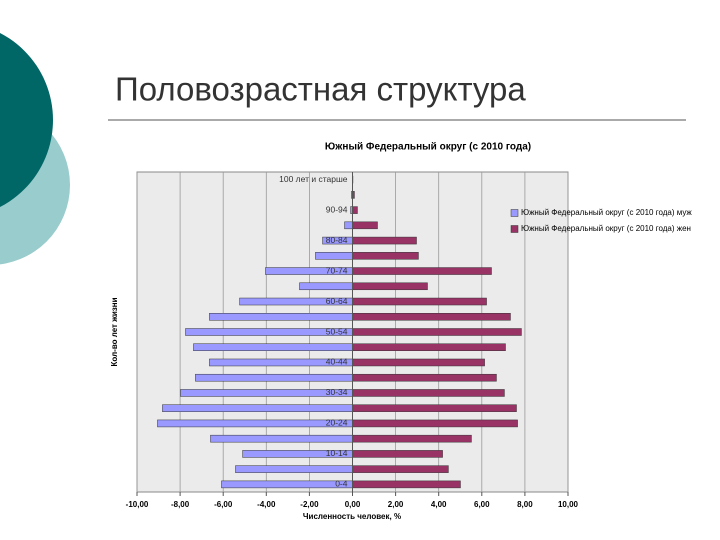  What do you see at coordinates (266, 504) in the screenshot?
I see `x-tick-label: -4,00` at bounding box center [266, 504].